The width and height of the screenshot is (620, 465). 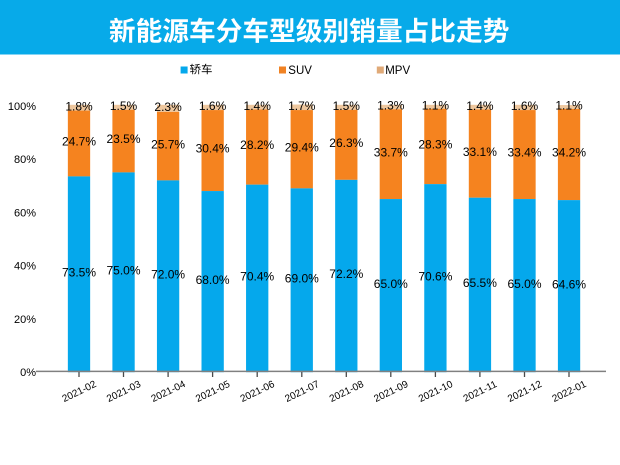 I want to click on svg-text: 20%, so click(x=25, y=320).